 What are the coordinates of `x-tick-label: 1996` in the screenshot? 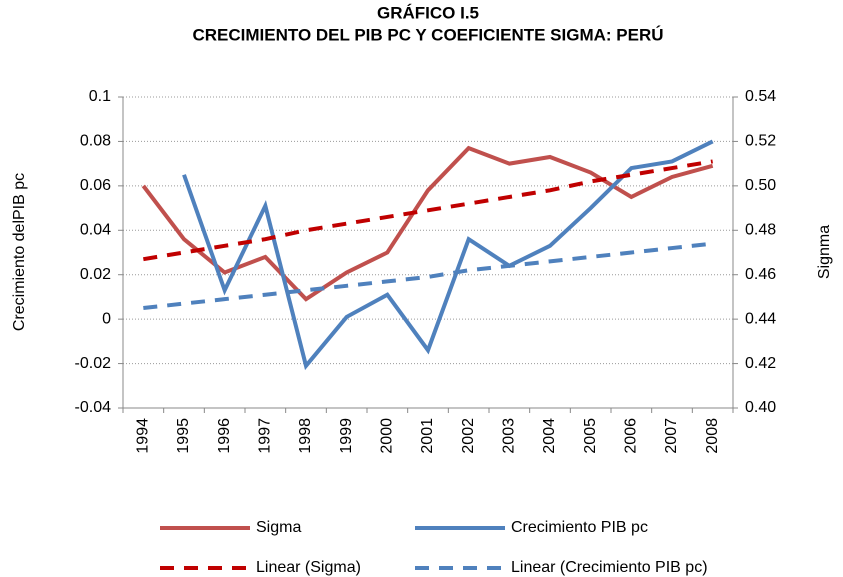 It's located at (224, 436).